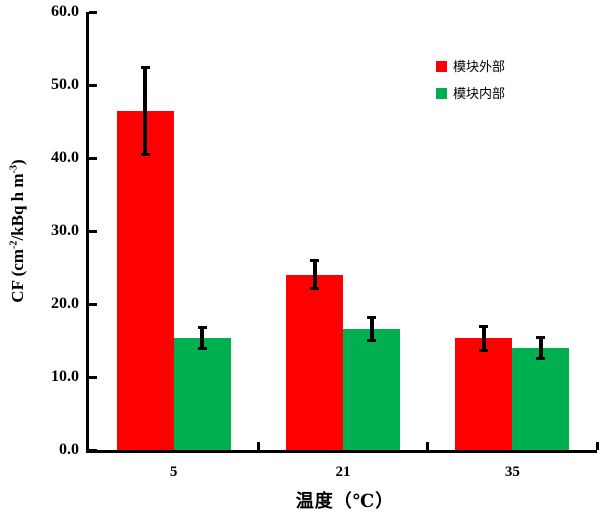 The image size is (600, 518). Describe the element at coordinates (541, 398) in the screenshot. I see `bar-series1-cat2` at that location.